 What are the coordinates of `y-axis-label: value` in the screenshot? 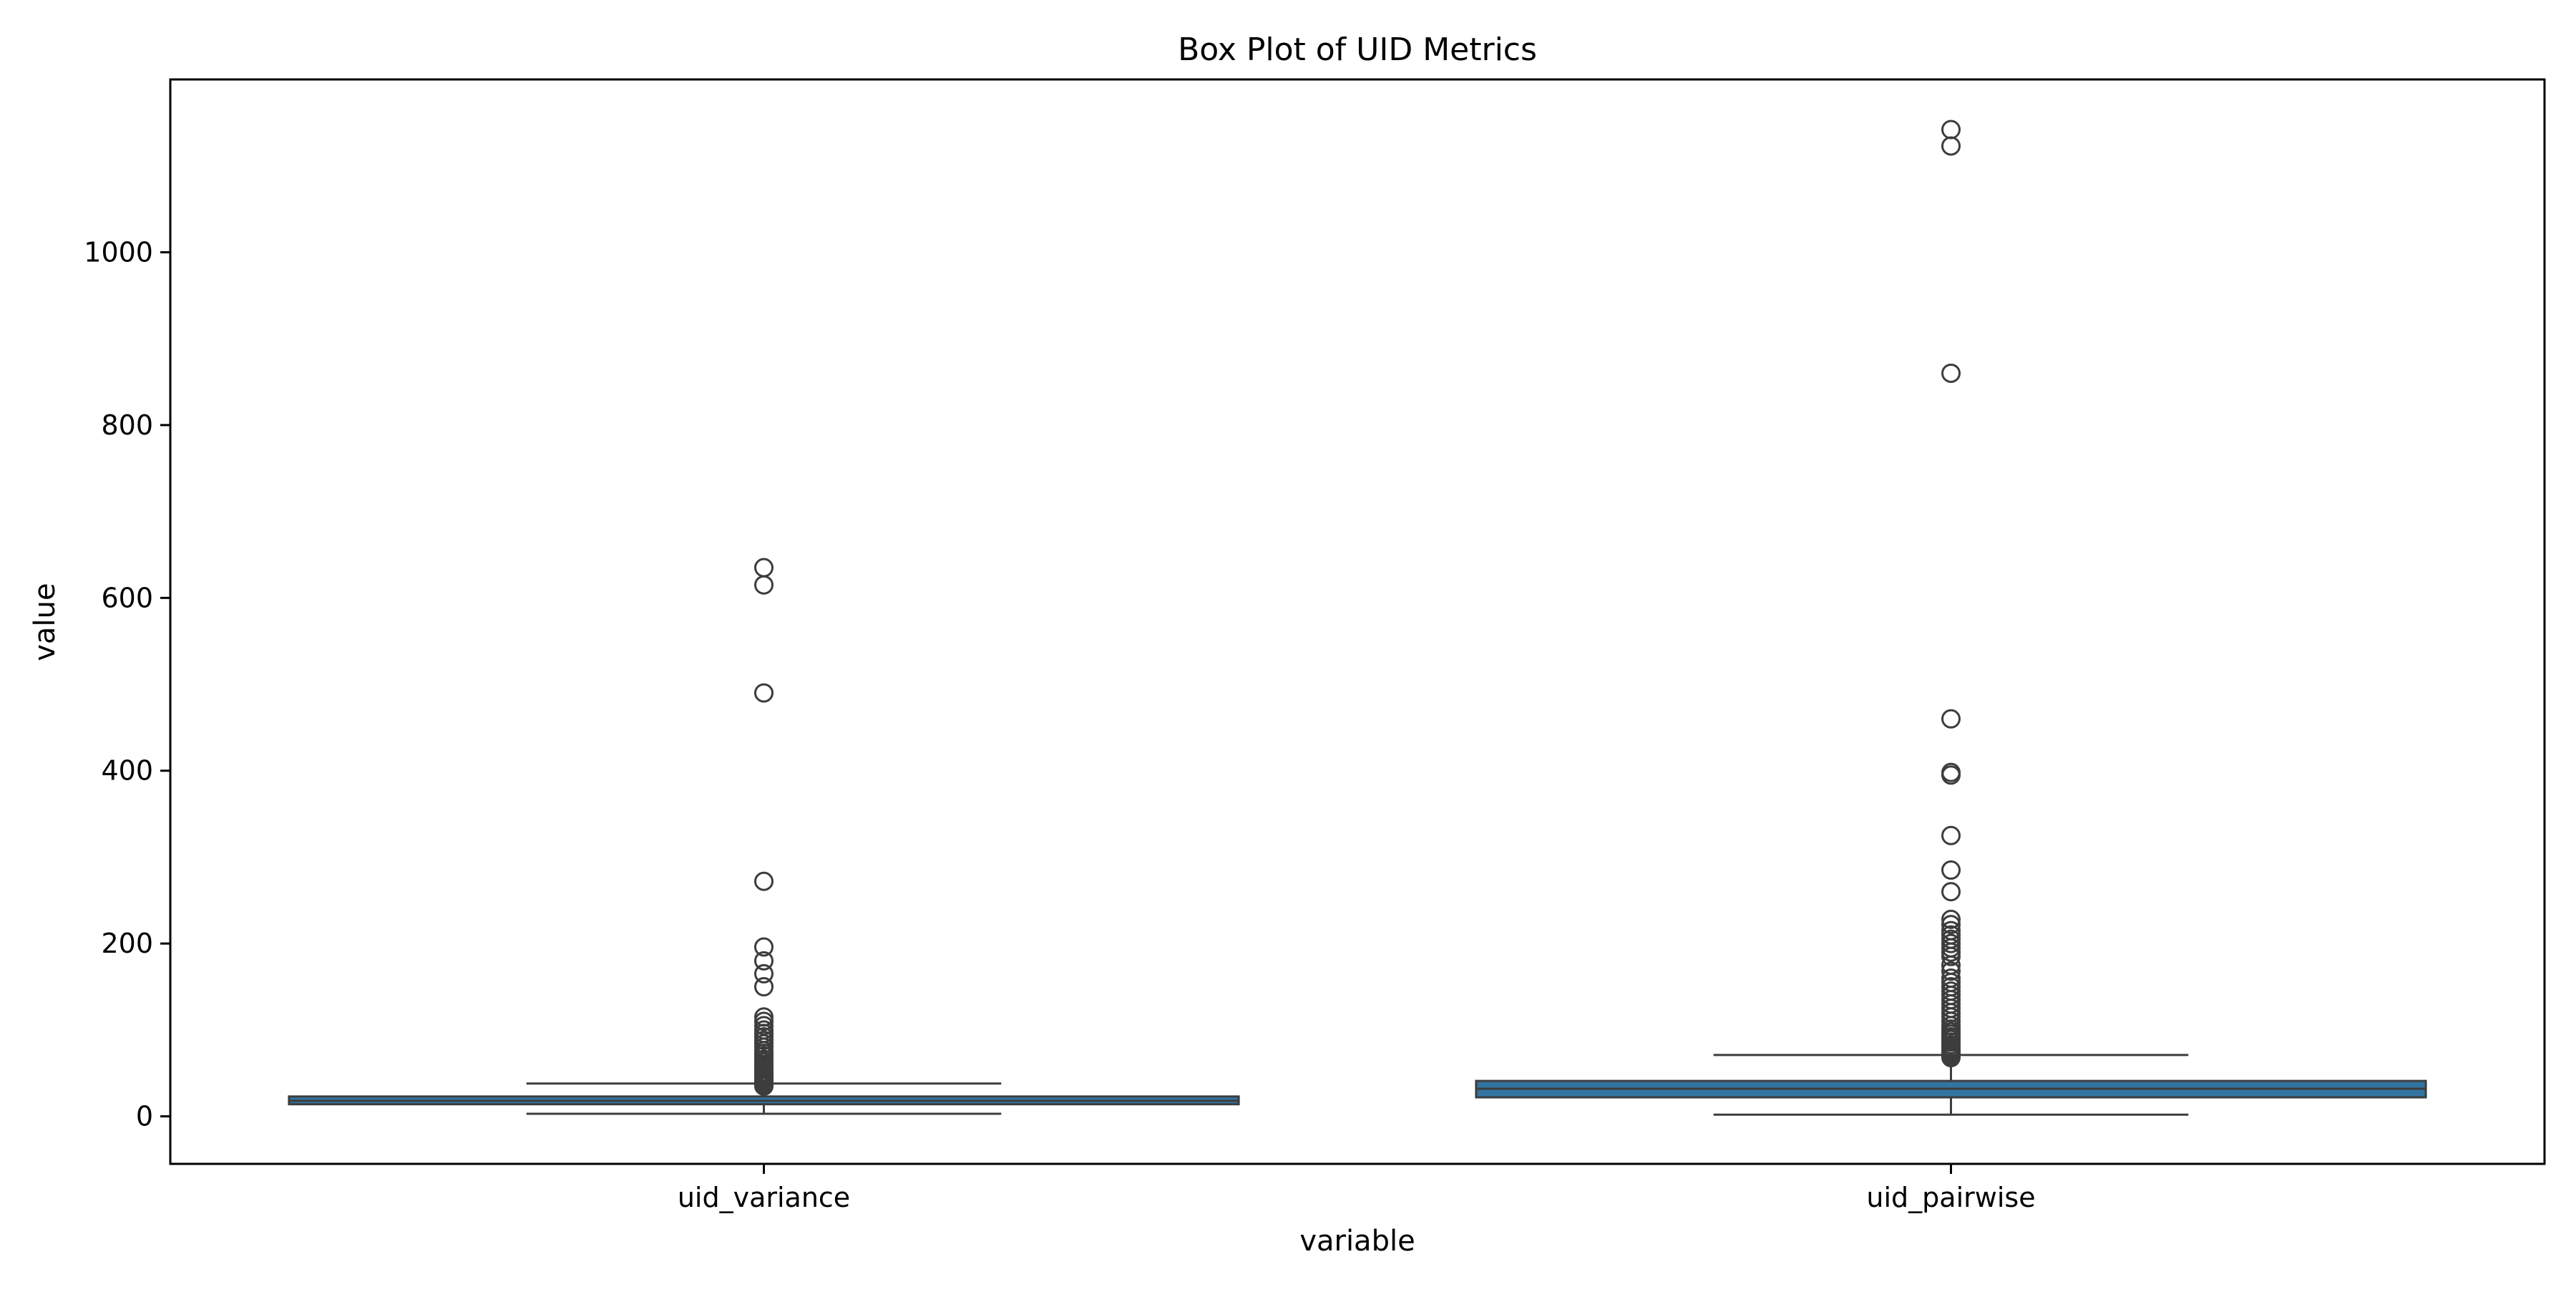 It's located at (45, 622).